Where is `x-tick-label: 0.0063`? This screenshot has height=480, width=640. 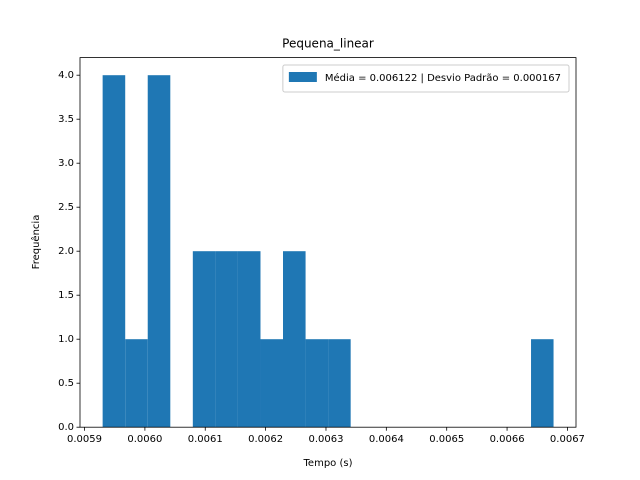
x-tick-label: 0.0063 is located at coordinates (325, 439).